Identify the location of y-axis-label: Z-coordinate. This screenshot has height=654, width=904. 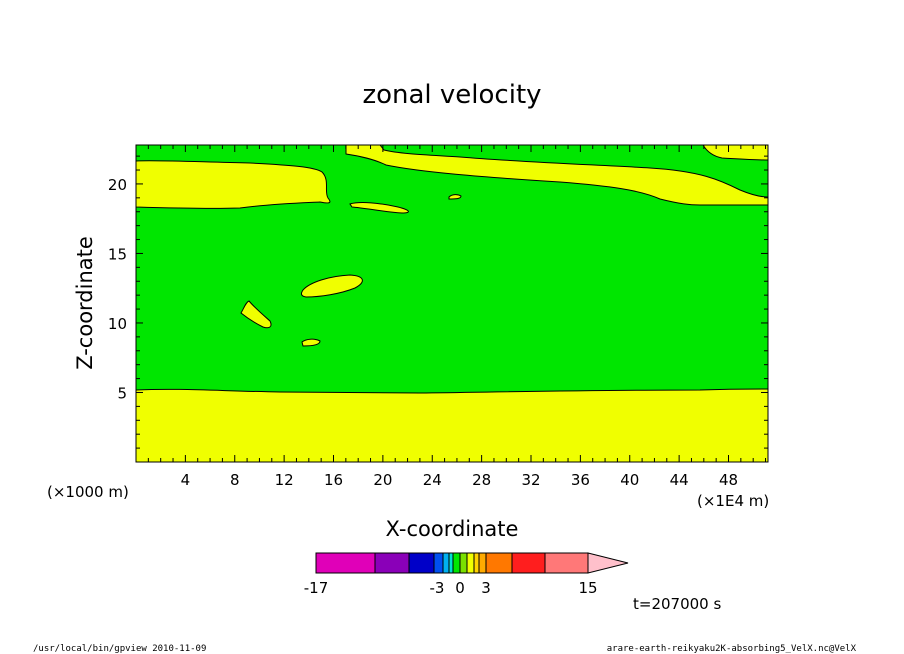
(85, 303).